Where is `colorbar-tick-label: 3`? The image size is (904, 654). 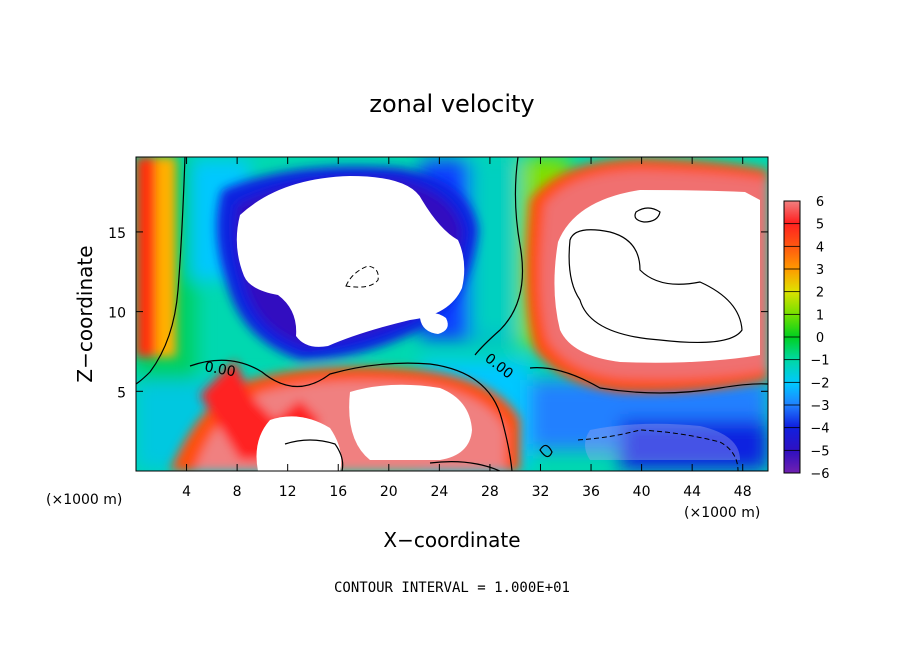
colorbar-tick-label: 3 is located at coordinates (820, 270).